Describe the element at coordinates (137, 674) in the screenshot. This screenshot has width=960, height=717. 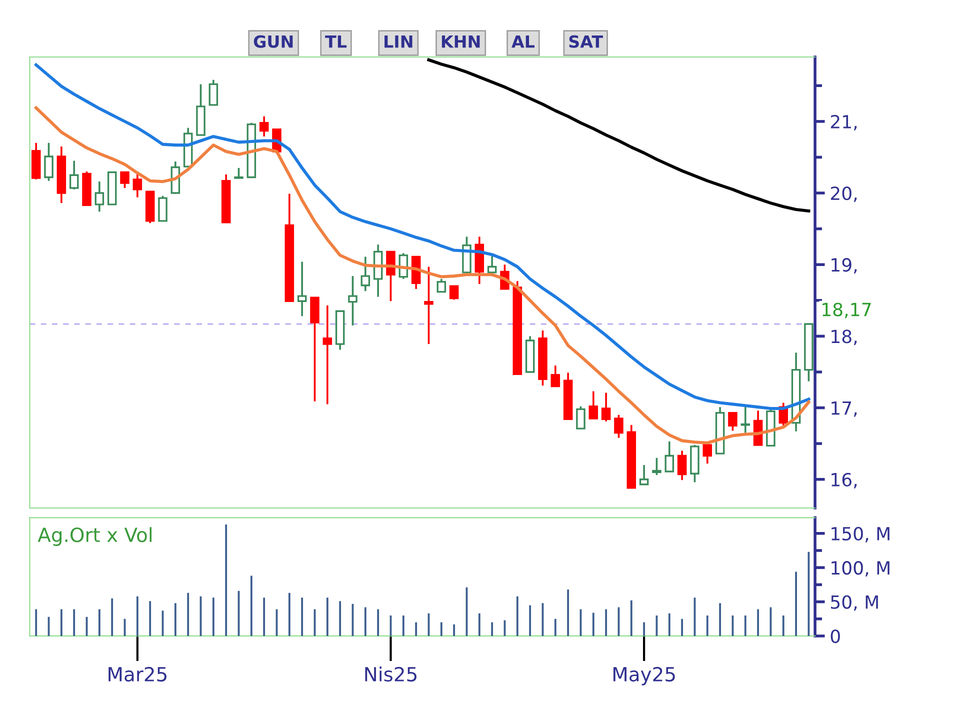
I see `x-tick-label: Mar25` at that location.